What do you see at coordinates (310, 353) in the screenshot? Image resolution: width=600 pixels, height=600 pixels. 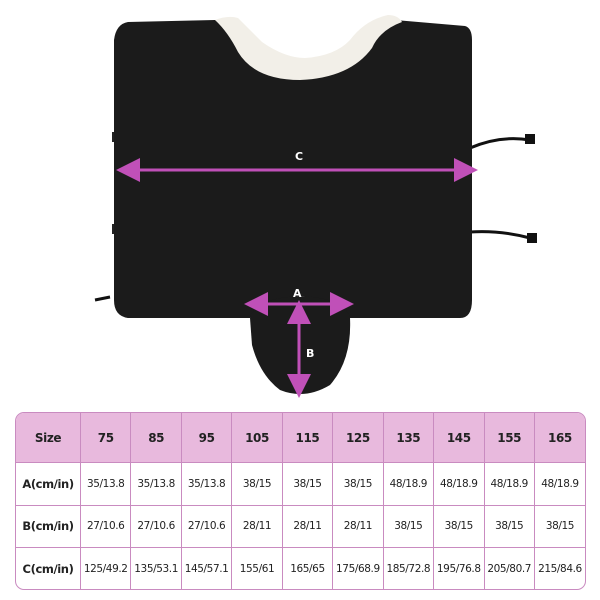 I see `label-b: B` at bounding box center [310, 353].